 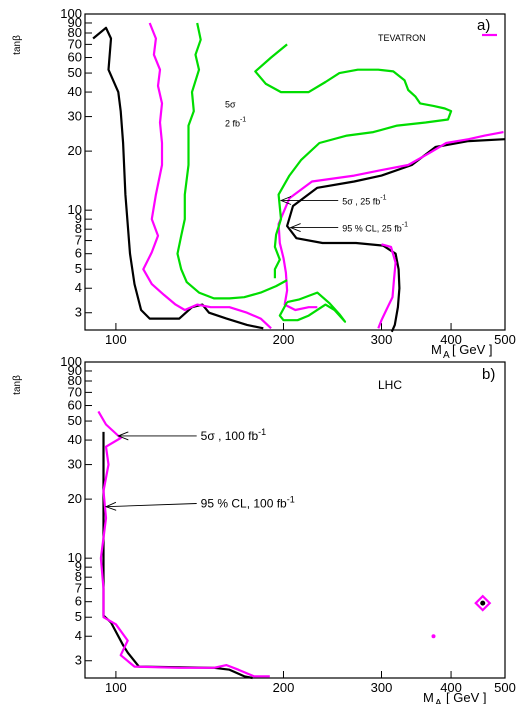 What do you see at coordinates (17, 385) in the screenshot?
I see `panel-b-y-axis-label: tanβ` at bounding box center [17, 385].